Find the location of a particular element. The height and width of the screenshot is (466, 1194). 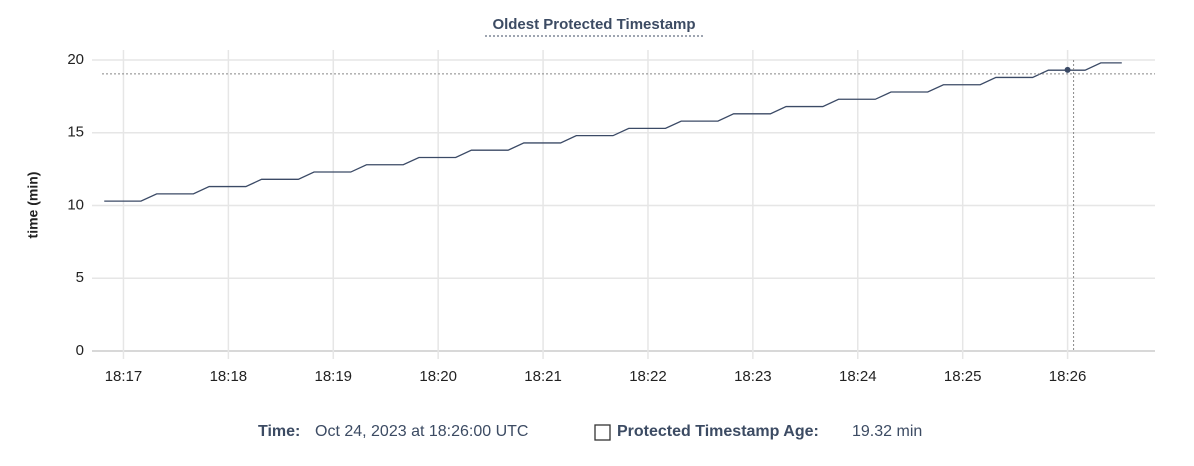

legend-time-label: Time: is located at coordinates (279, 431).